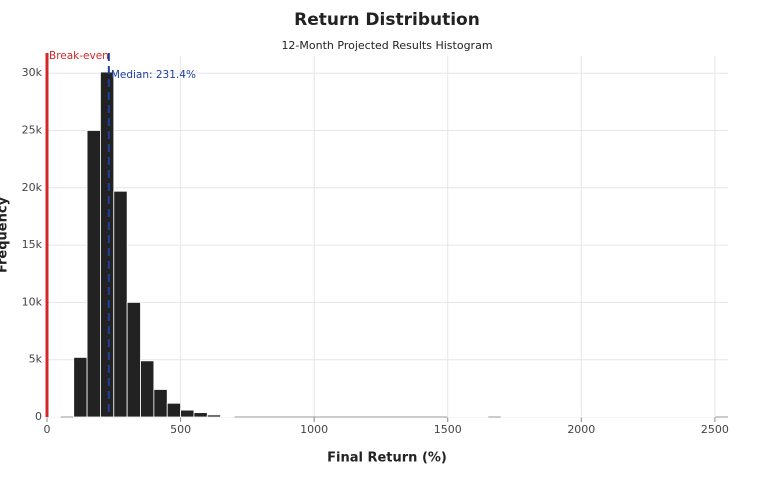 The height and width of the screenshot is (477, 765). Describe the element at coordinates (38, 416) in the screenshot. I see `y-tick-label: 0` at that location.